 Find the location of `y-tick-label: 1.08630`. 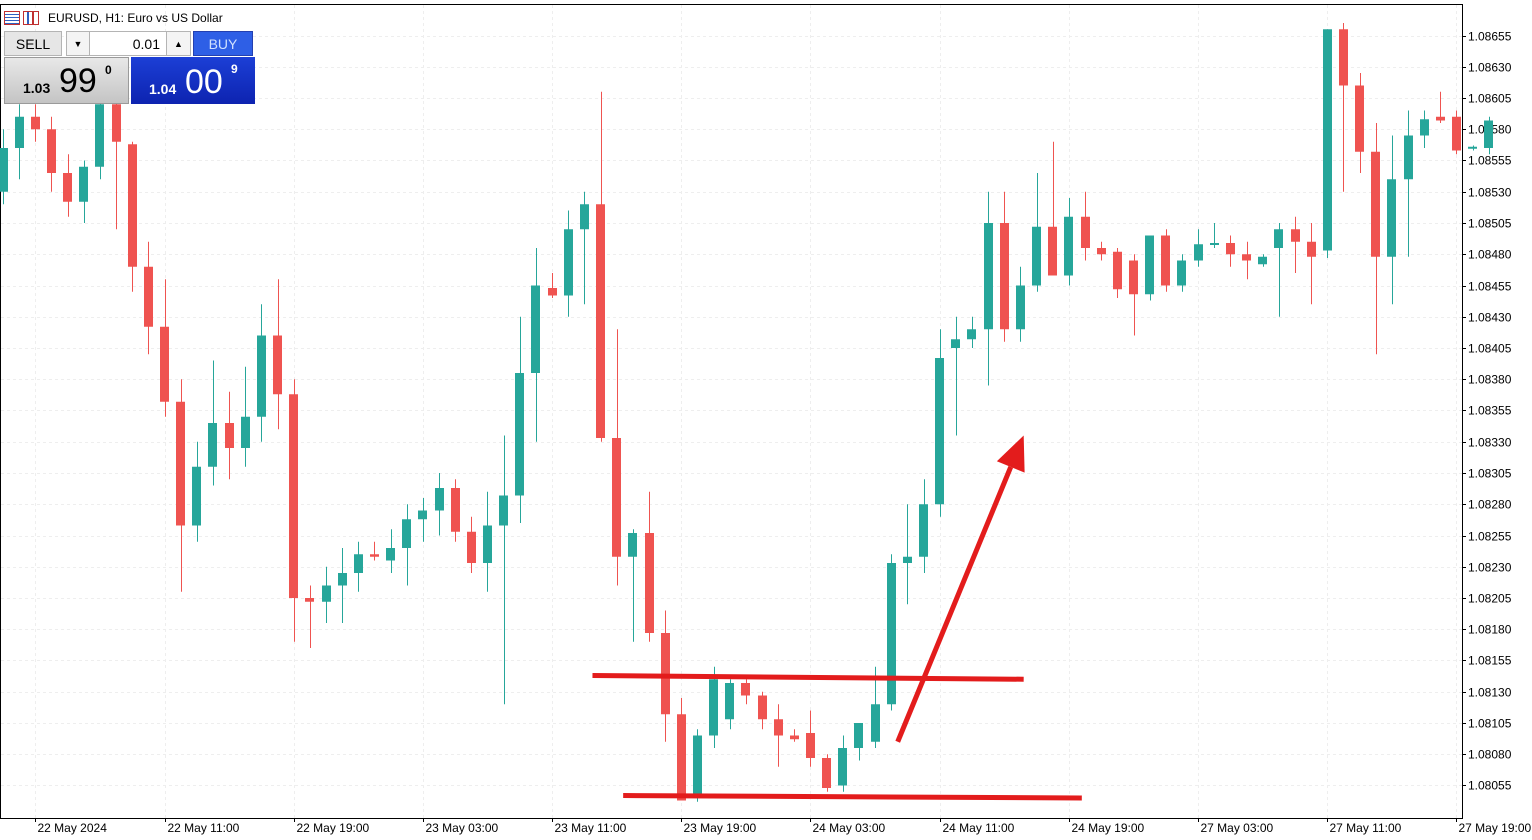

y-tick-label: 1.08630 is located at coordinates (1490, 68).